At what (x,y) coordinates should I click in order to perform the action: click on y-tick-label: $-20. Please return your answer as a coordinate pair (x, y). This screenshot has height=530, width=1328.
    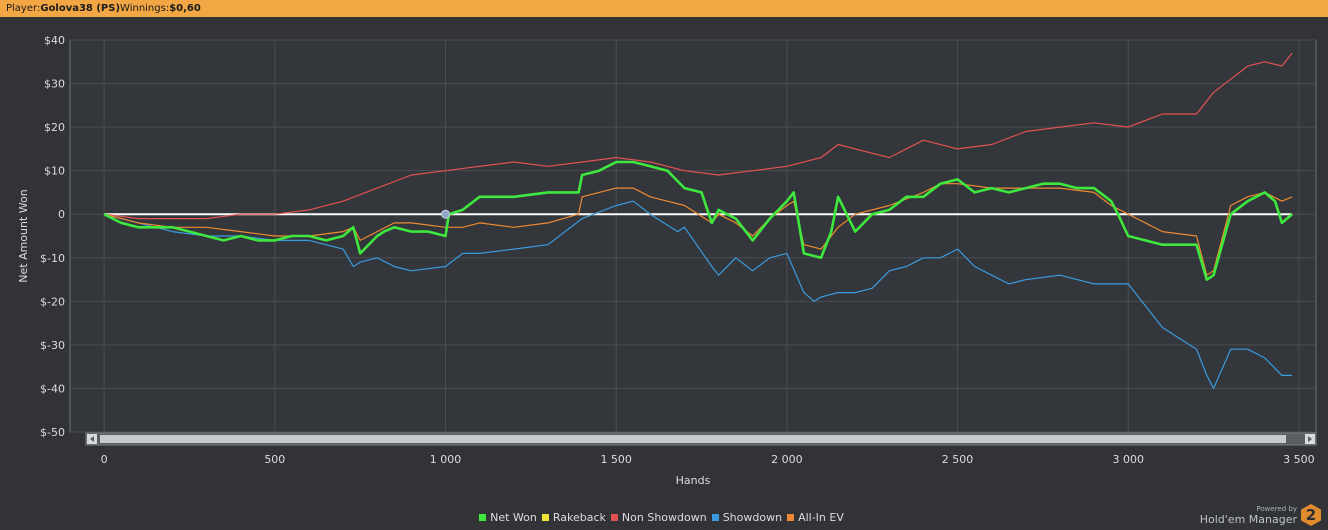
    Looking at the image, I should click on (52, 301).